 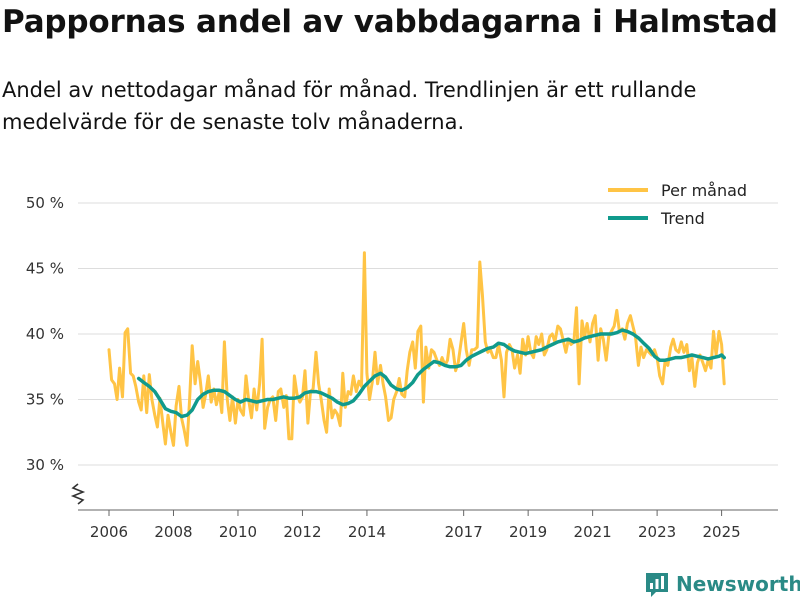 I want to click on series-line-trend, so click(x=431, y=373).